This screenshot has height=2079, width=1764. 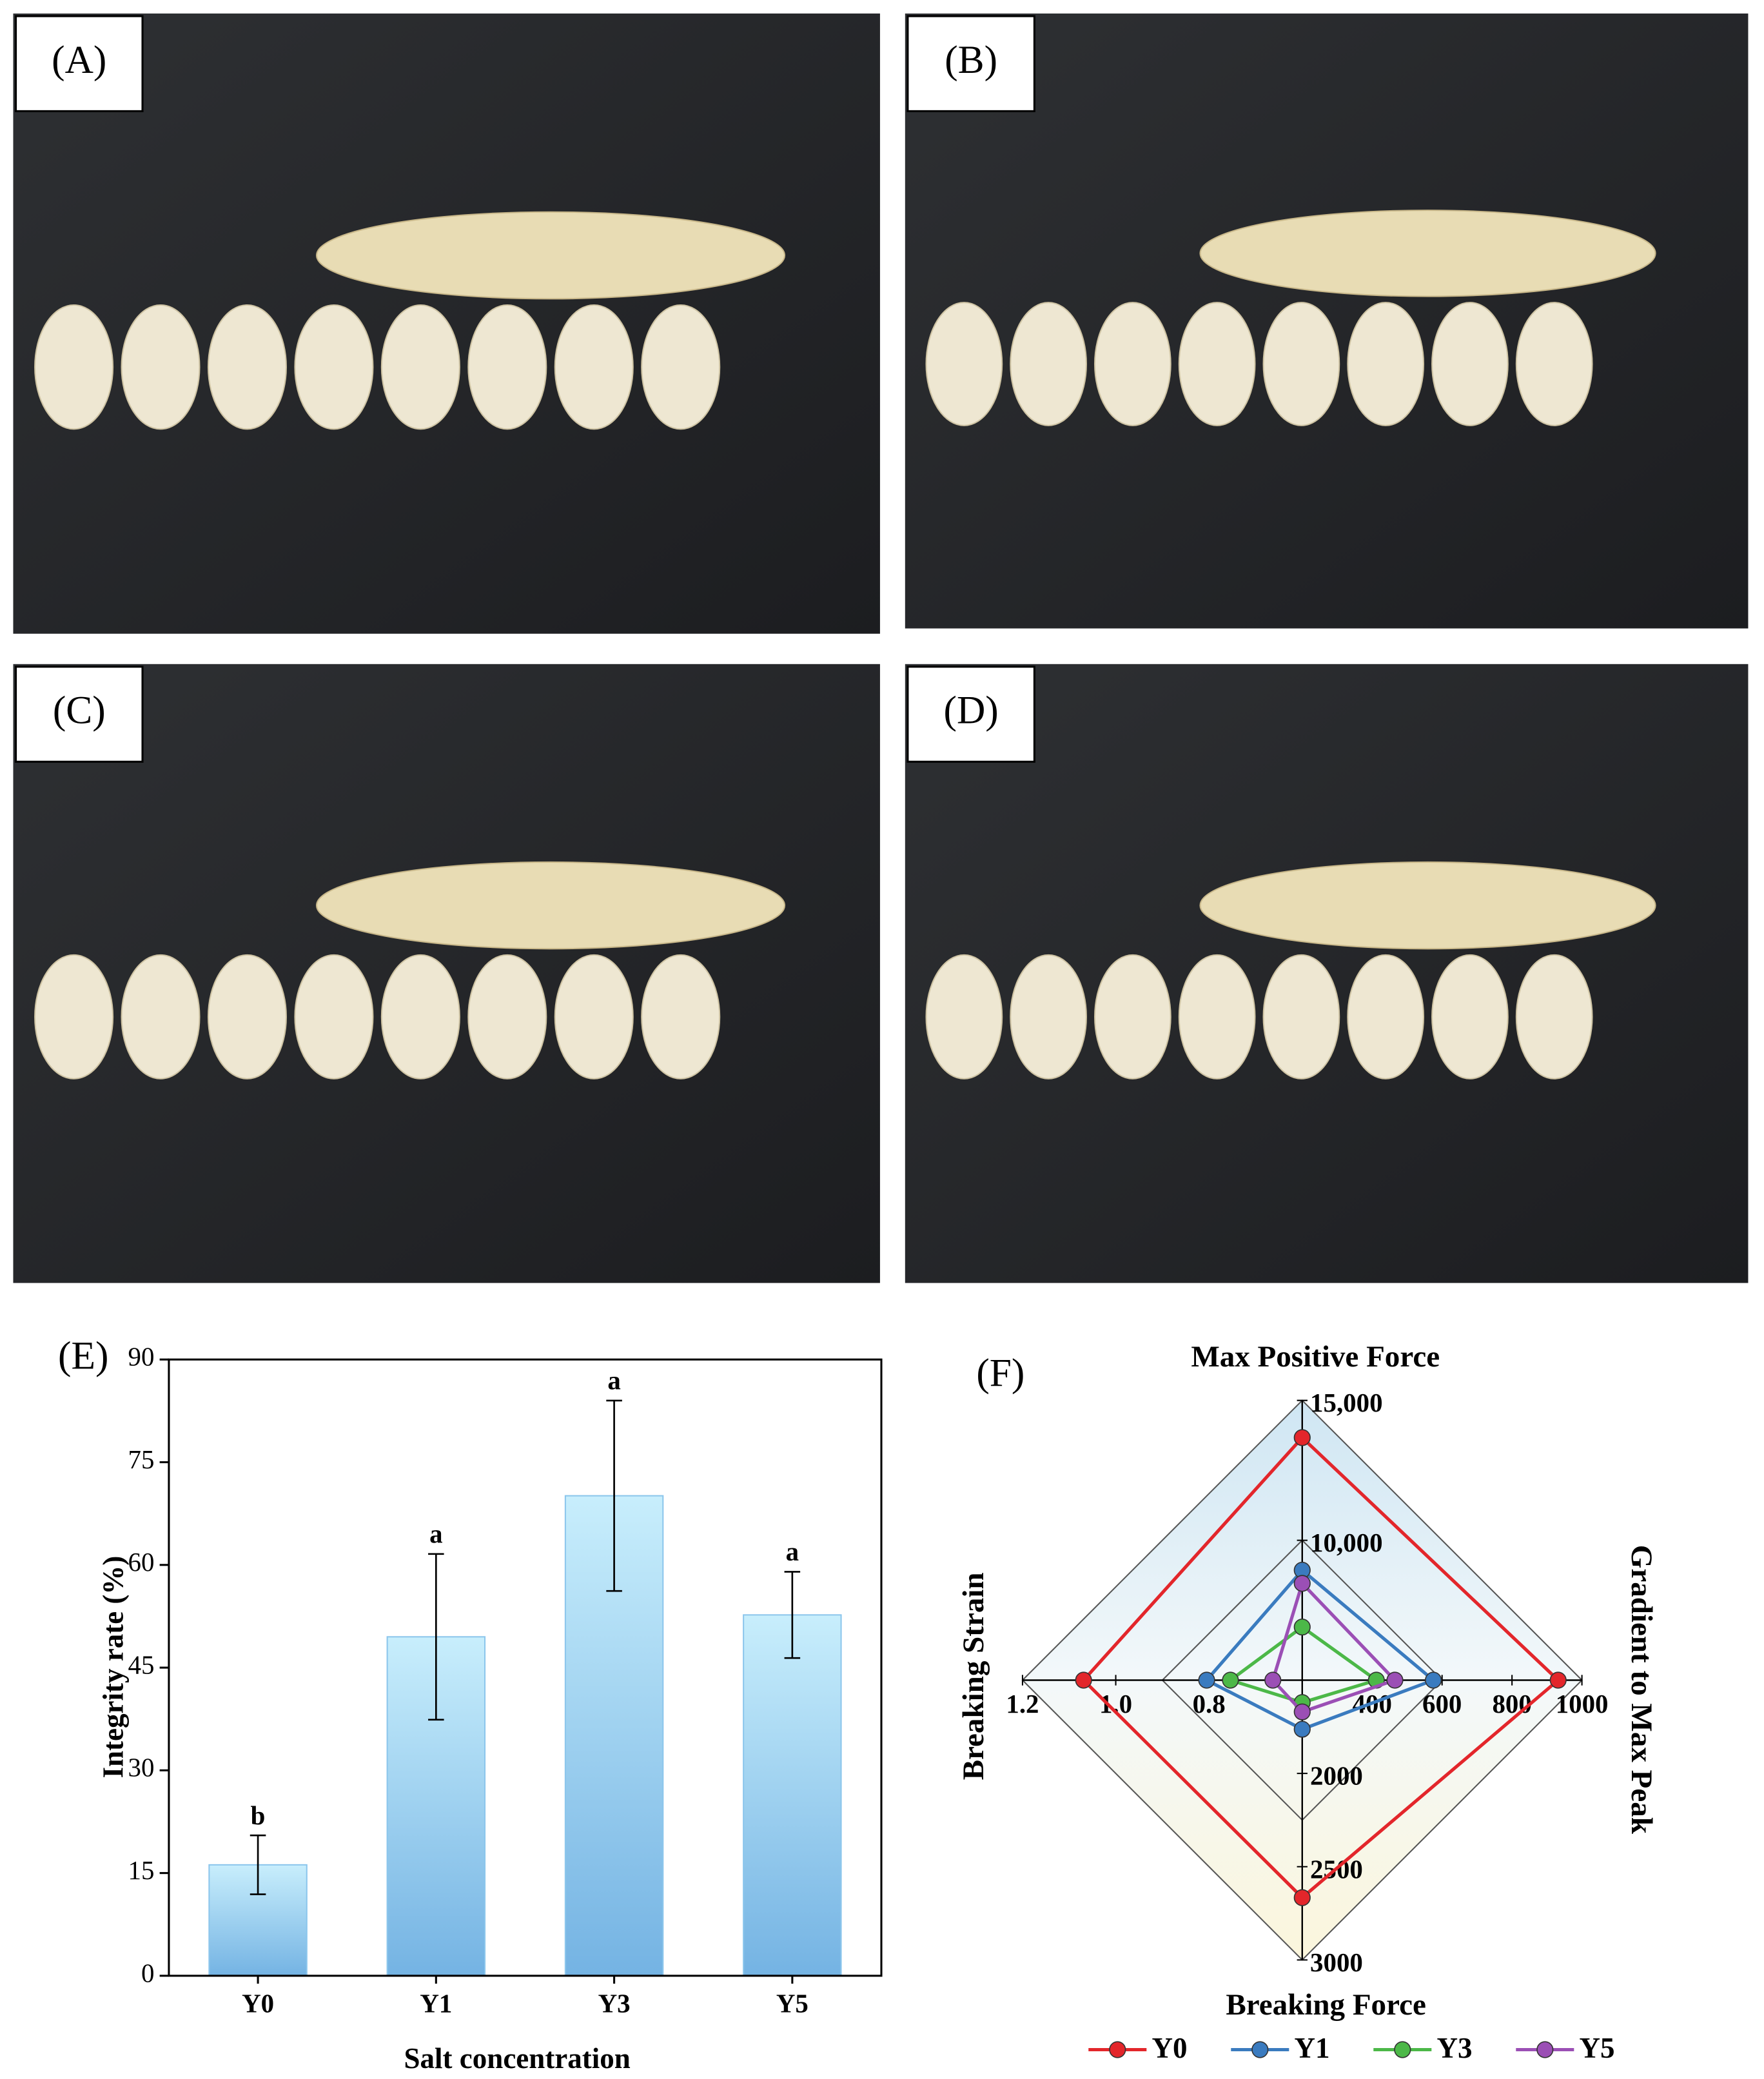 What do you see at coordinates (141, 1664) in the screenshot?
I see `y-tick-label: 45` at bounding box center [141, 1664].